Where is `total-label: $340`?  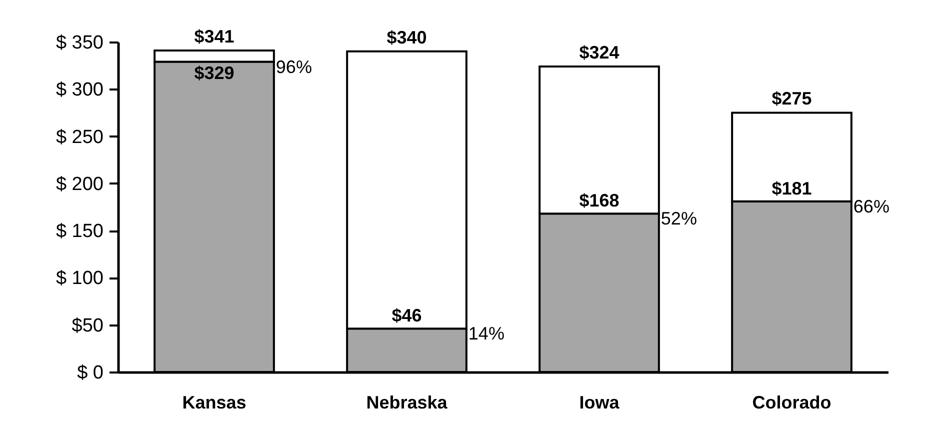
total-label: $340 is located at coordinates (406, 37).